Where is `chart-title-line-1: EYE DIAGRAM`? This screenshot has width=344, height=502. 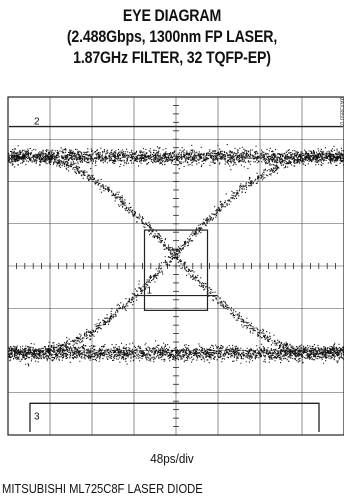
chart-title-line-1: EYE DIAGRAM is located at coordinates (172, 16).